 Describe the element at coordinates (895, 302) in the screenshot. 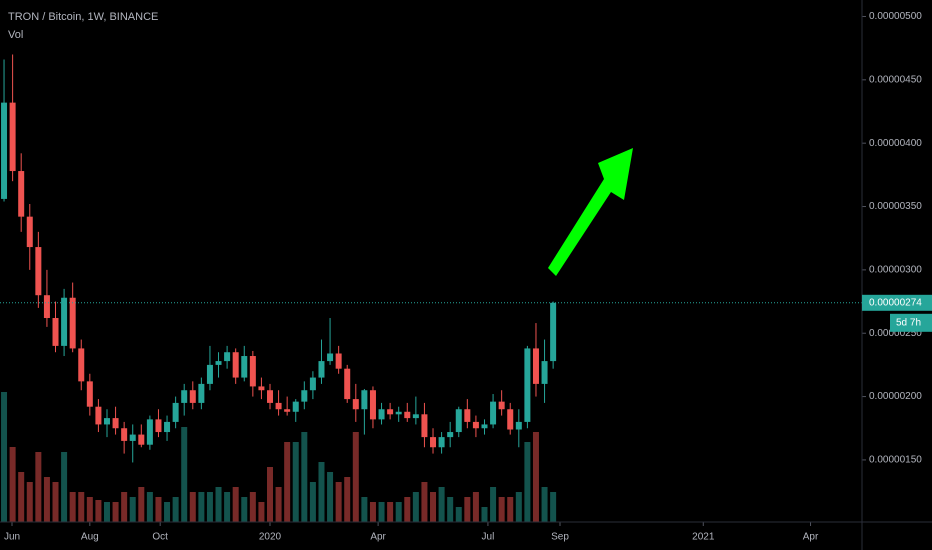

I see `last-price-label: 0.00000274` at that location.